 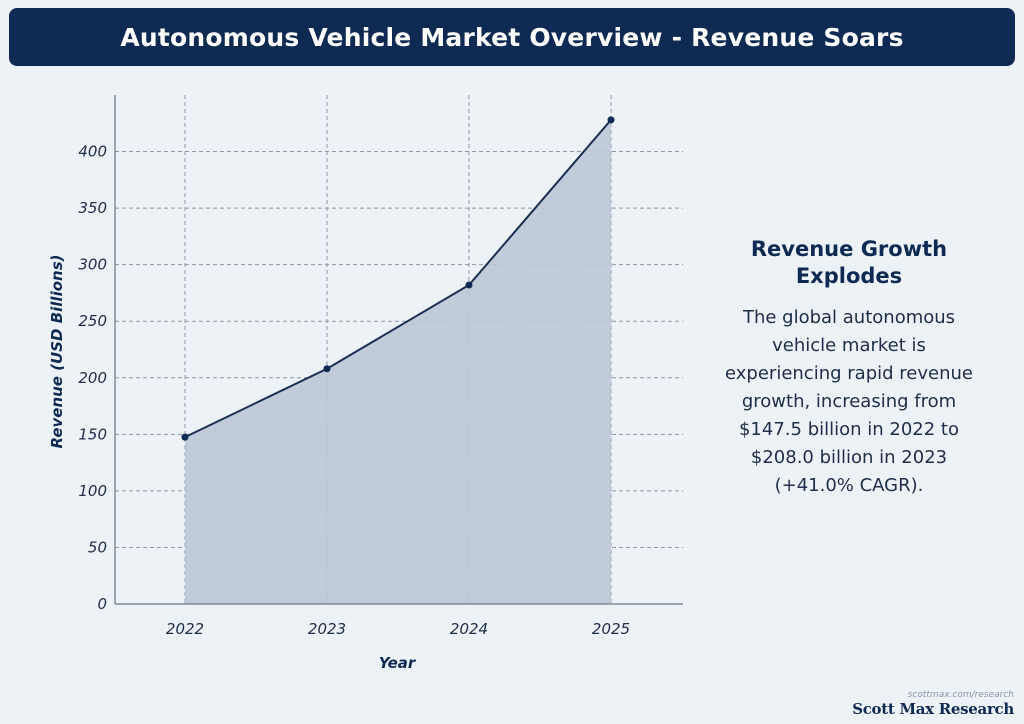 What do you see at coordinates (933, 709) in the screenshot?
I see `brand-logo: Scott Max Research` at bounding box center [933, 709].